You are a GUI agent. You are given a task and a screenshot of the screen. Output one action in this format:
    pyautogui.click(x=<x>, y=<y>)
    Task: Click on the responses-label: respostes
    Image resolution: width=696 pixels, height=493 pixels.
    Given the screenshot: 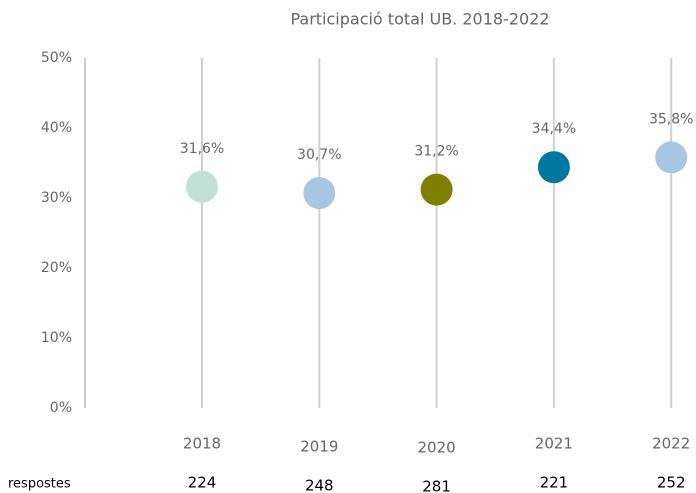 What is the action you would take?
    pyautogui.click(x=39, y=484)
    